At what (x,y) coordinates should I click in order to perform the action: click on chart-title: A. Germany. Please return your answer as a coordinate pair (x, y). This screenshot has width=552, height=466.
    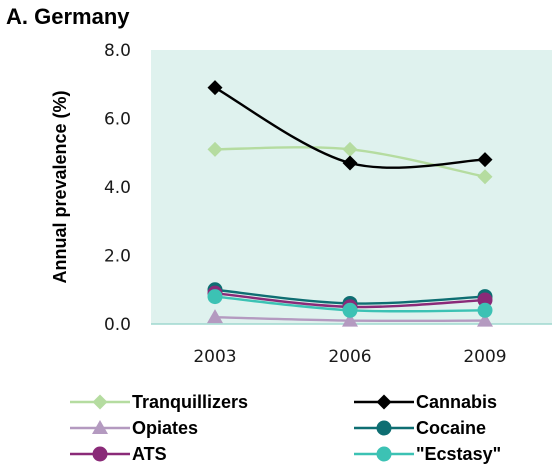
    Looking at the image, I should click on (68, 16).